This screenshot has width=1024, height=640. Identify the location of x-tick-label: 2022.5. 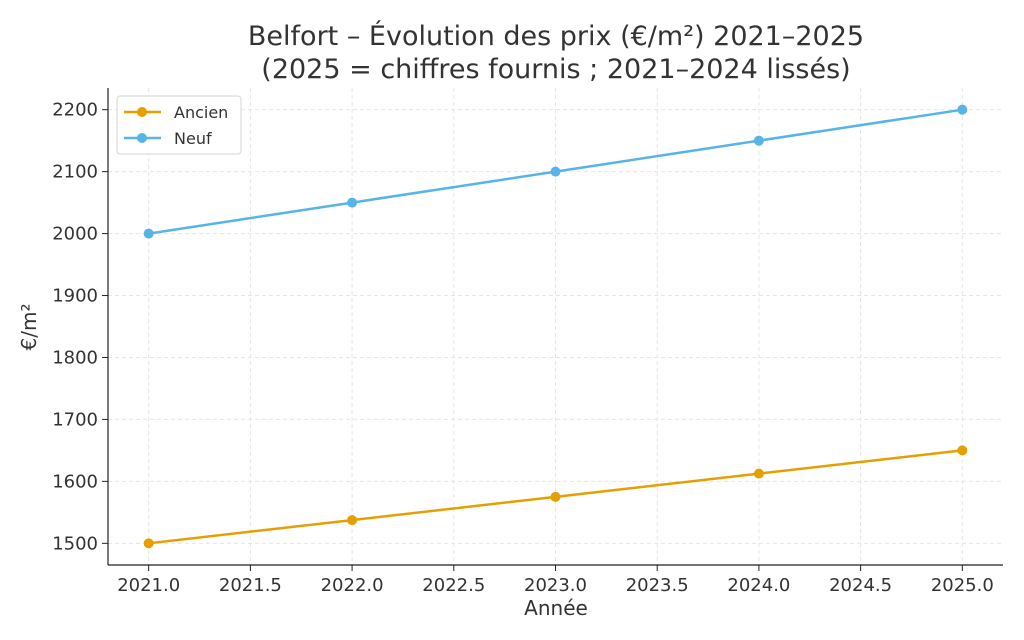
(453, 585).